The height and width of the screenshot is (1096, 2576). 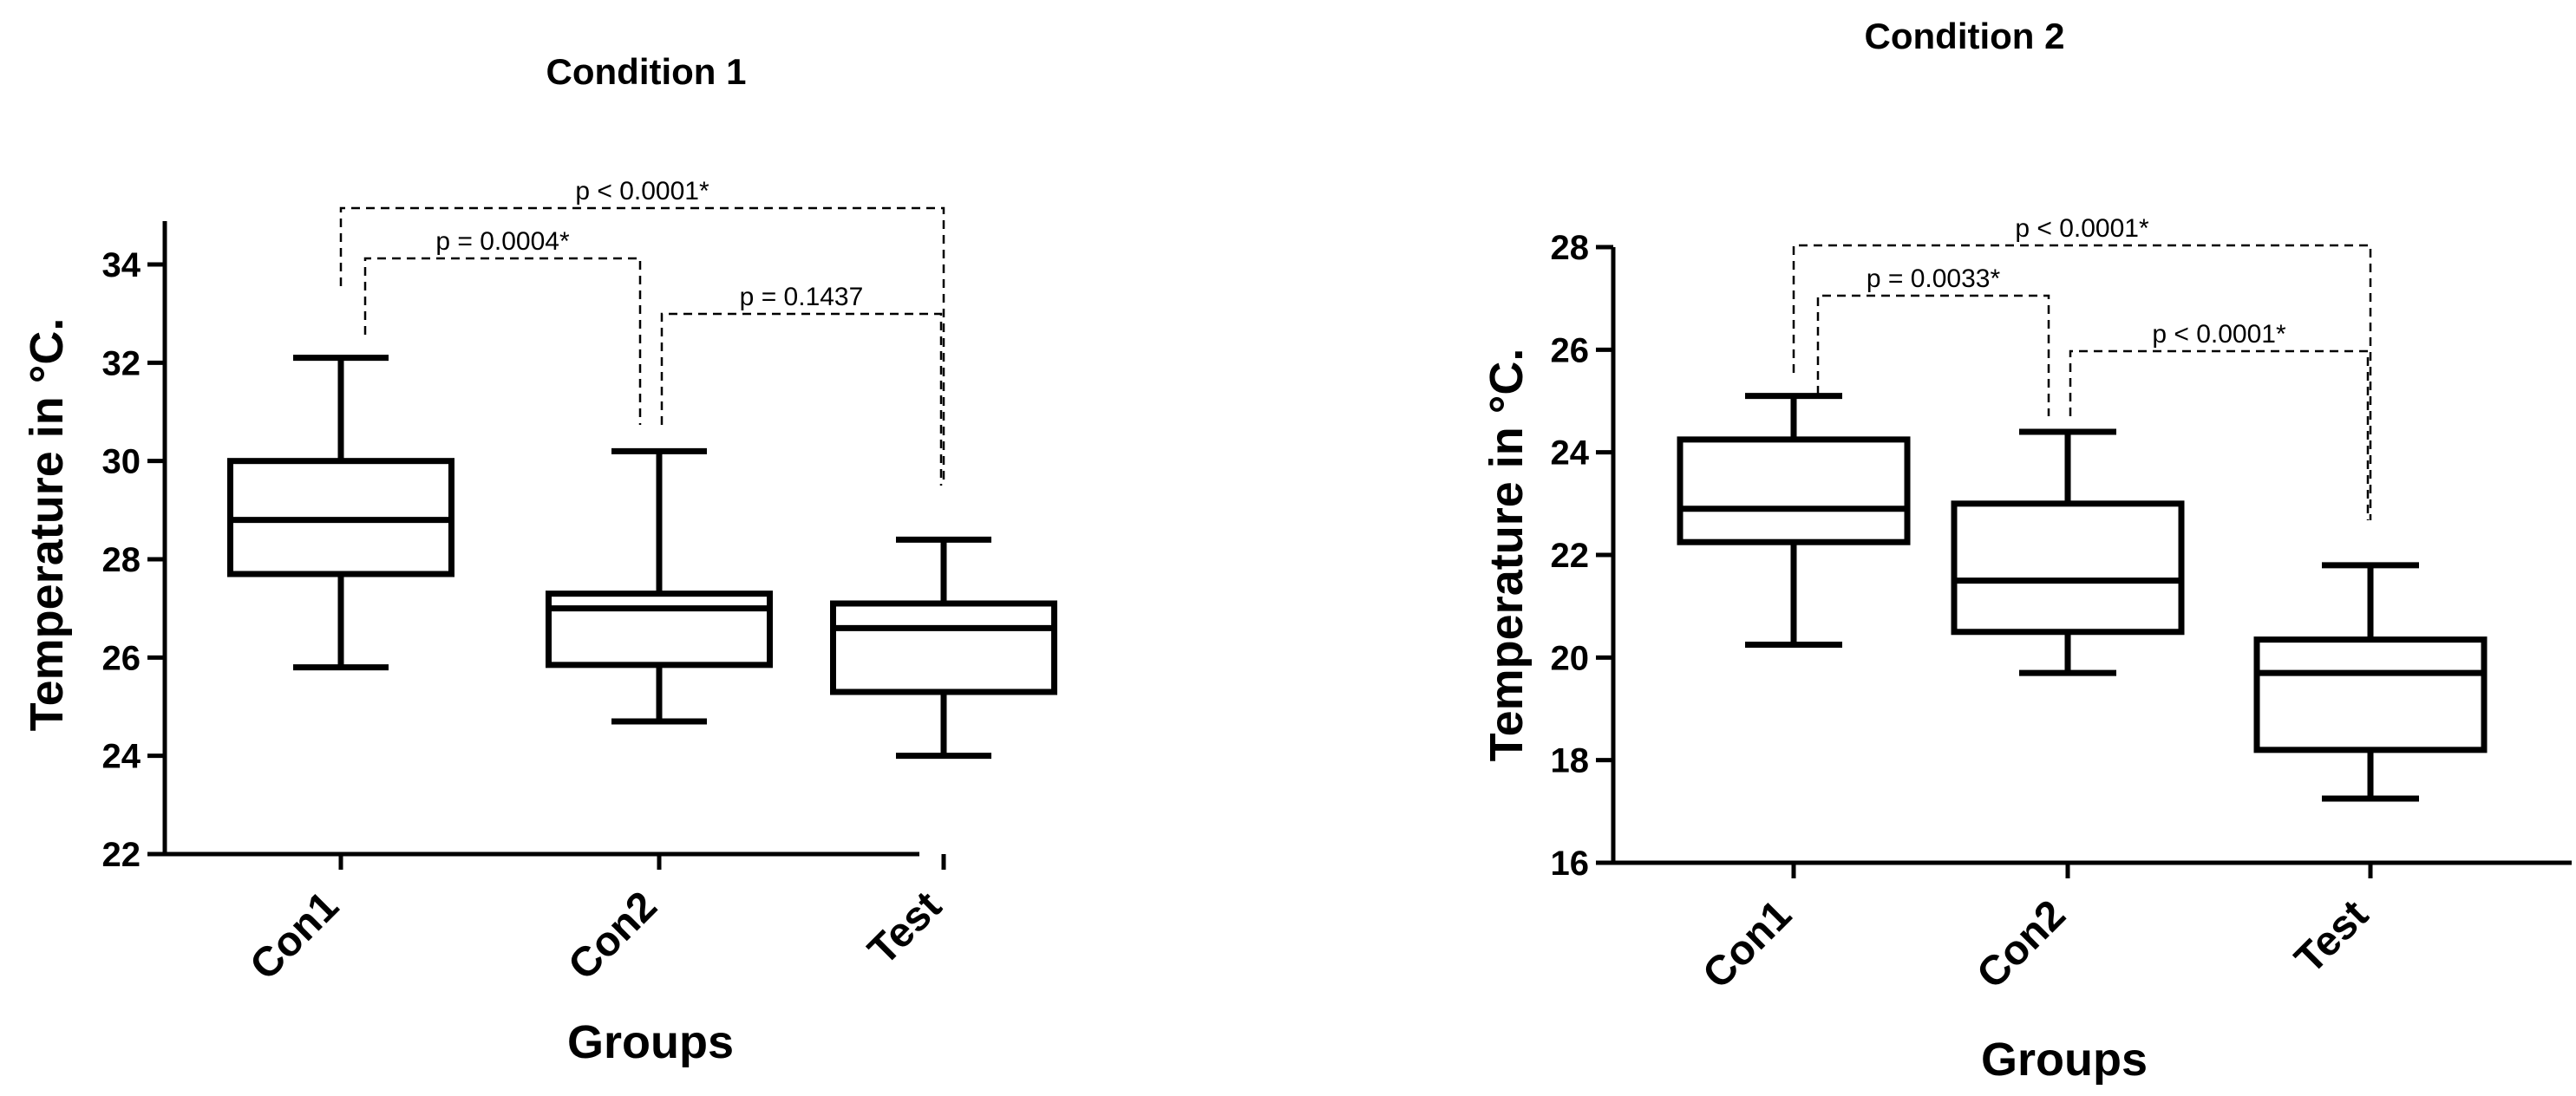 I want to click on y-tick-label: 18, so click(x=1570, y=761).